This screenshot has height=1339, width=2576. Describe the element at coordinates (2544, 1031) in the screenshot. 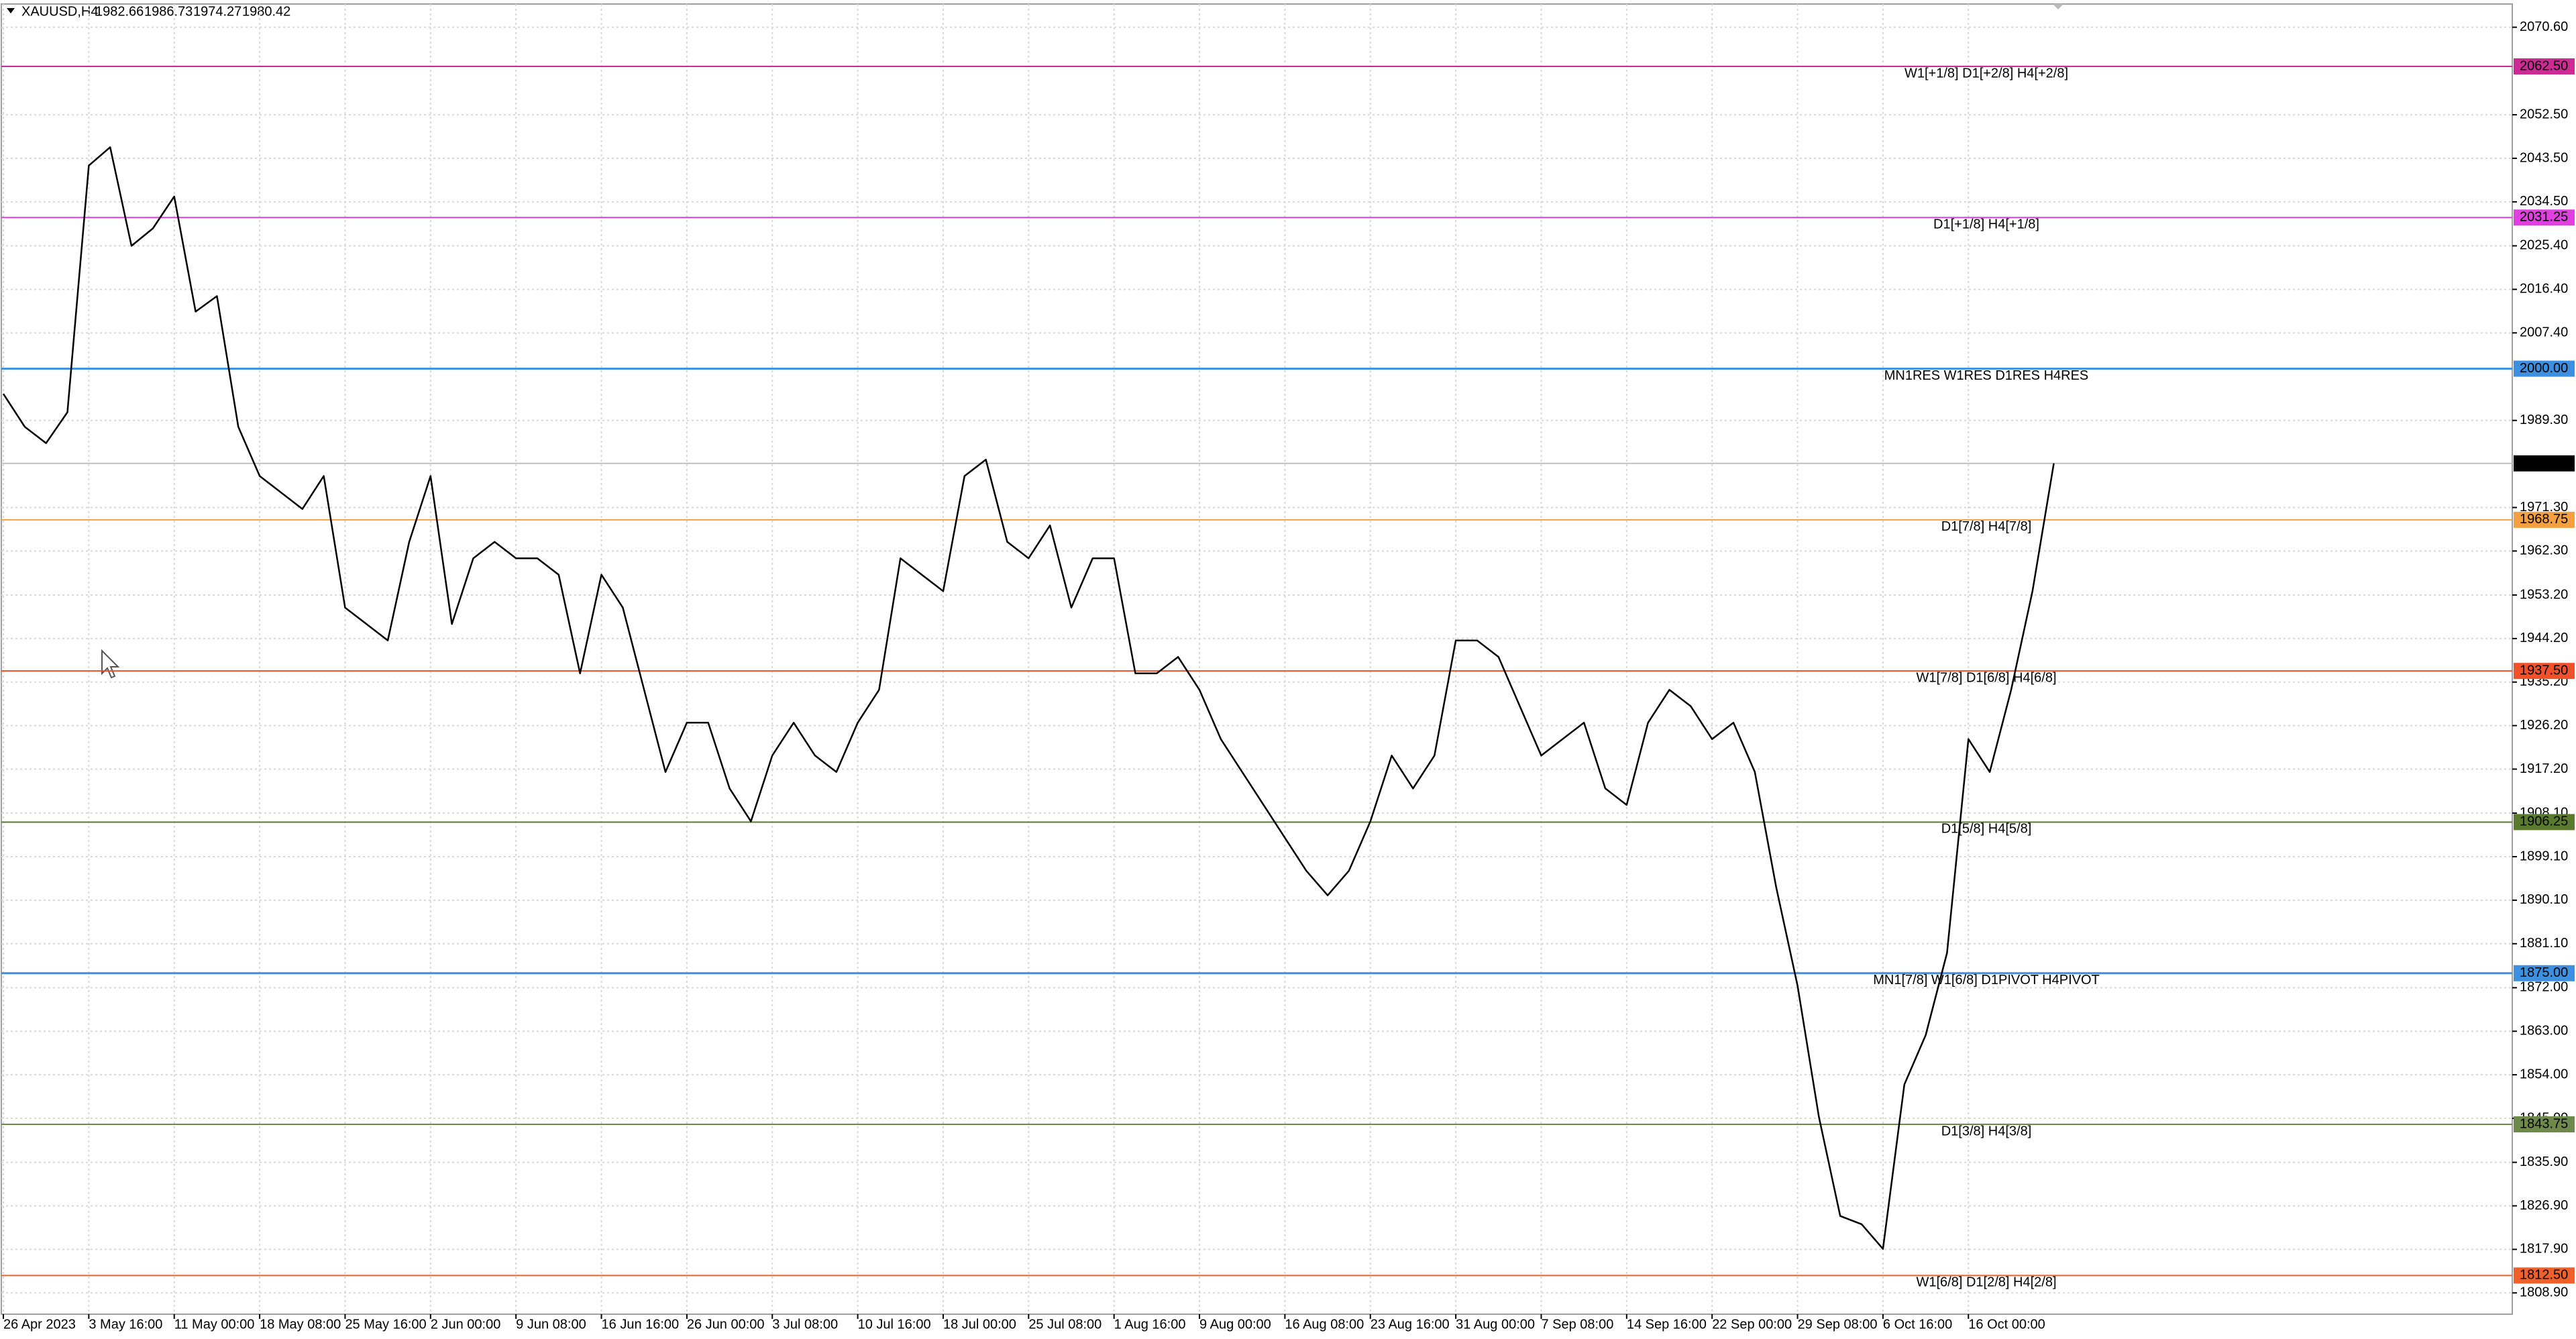

I see `y-tick-label: 1863.00` at that location.